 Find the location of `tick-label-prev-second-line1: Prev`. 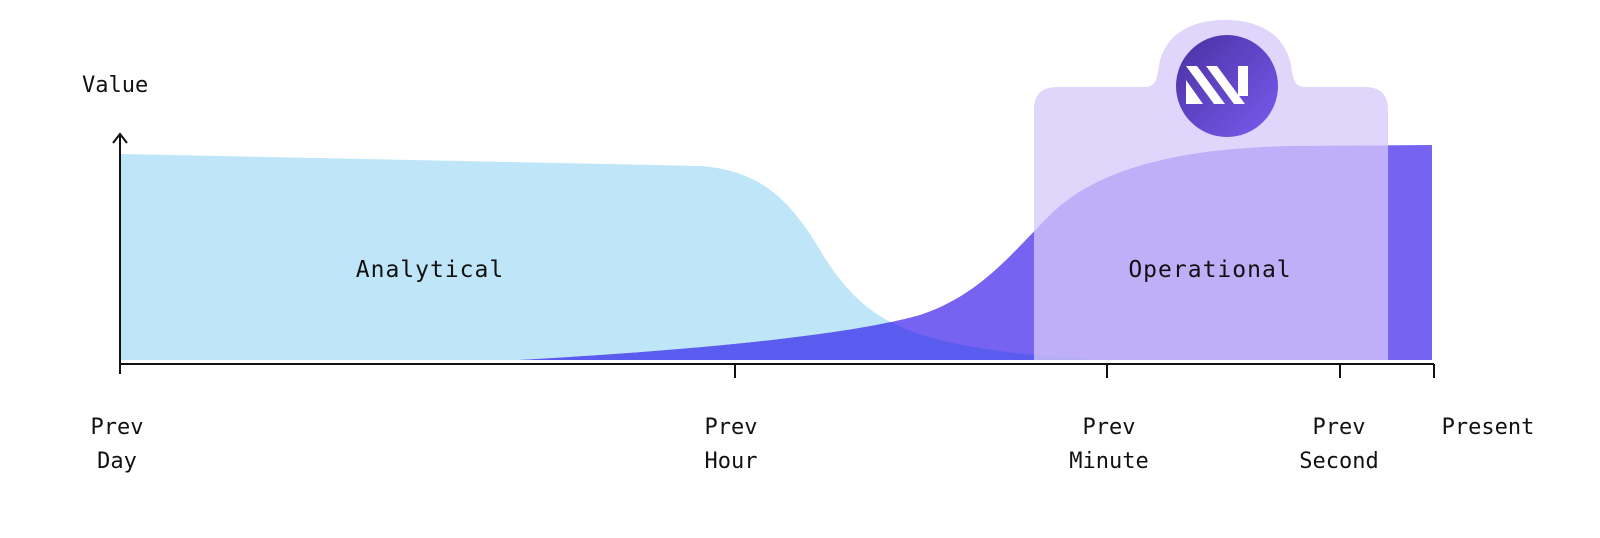

tick-label-prev-second-line1: Prev is located at coordinates (1339, 427).